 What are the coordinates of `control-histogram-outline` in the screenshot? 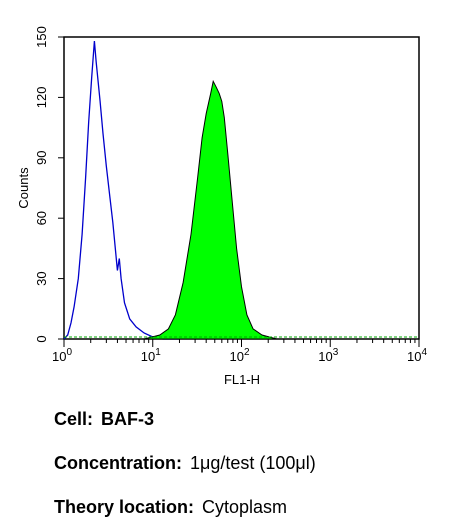 It's located at (121, 190).